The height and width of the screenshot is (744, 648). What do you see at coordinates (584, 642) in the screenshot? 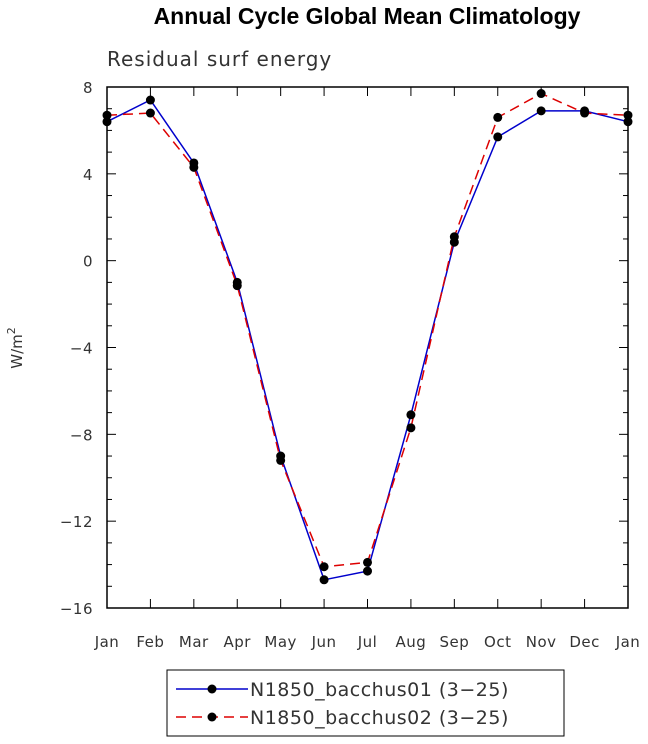
I see `x-tick-label: Dec` at bounding box center [584, 642].